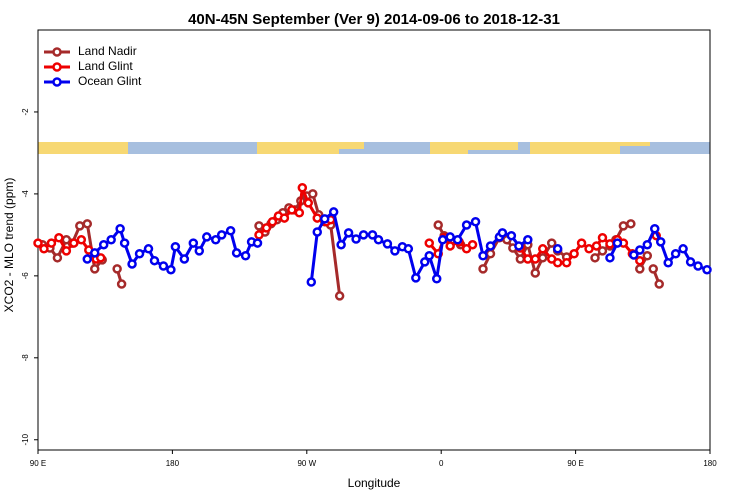 Image resolution: width=750 pixels, height=500 pixels. Describe the element at coordinates (441, 463) in the screenshot. I see `x-tick-label: 0` at that location.